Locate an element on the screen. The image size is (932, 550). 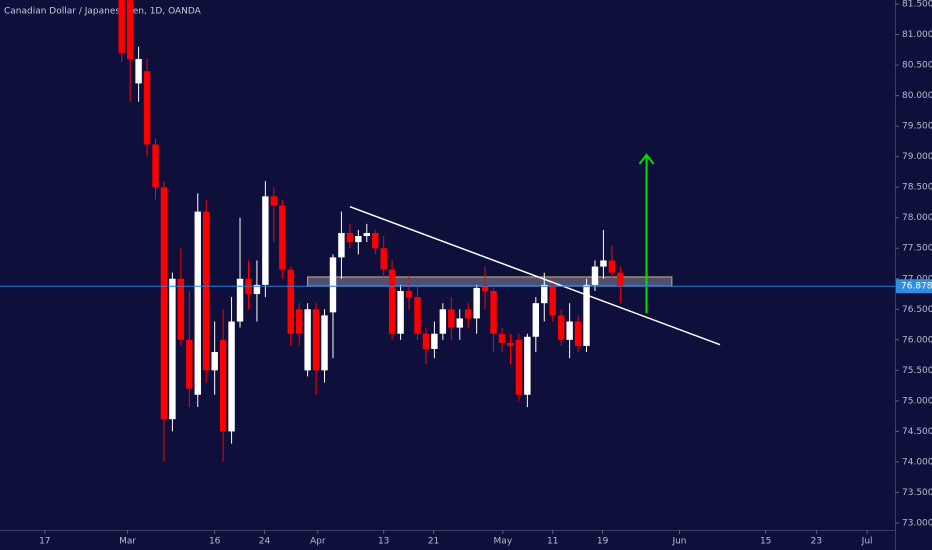
x-tick-label: 13 is located at coordinates (383, 542).